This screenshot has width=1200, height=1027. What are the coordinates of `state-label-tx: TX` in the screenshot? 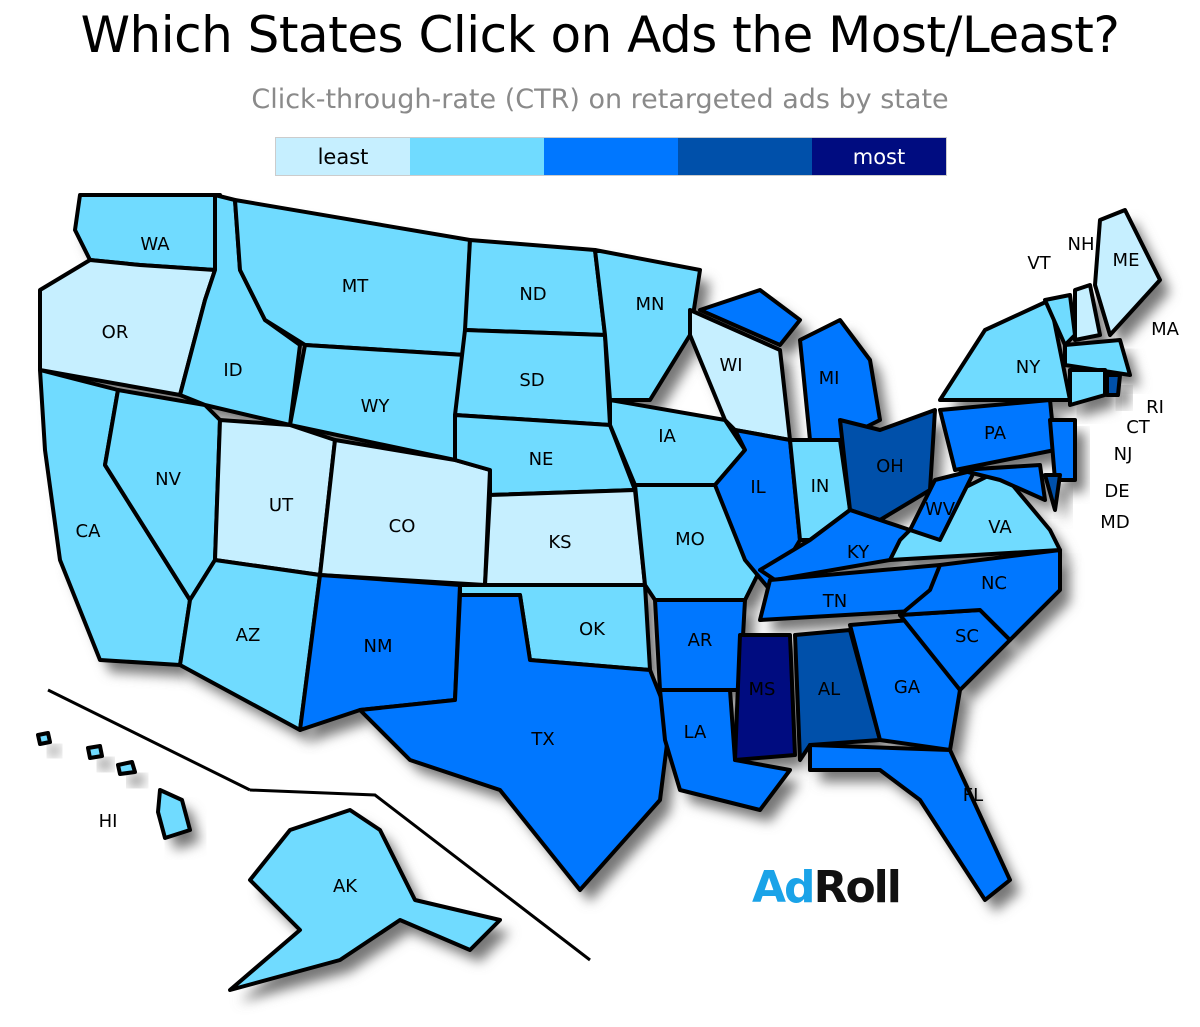 It's located at (542, 739).